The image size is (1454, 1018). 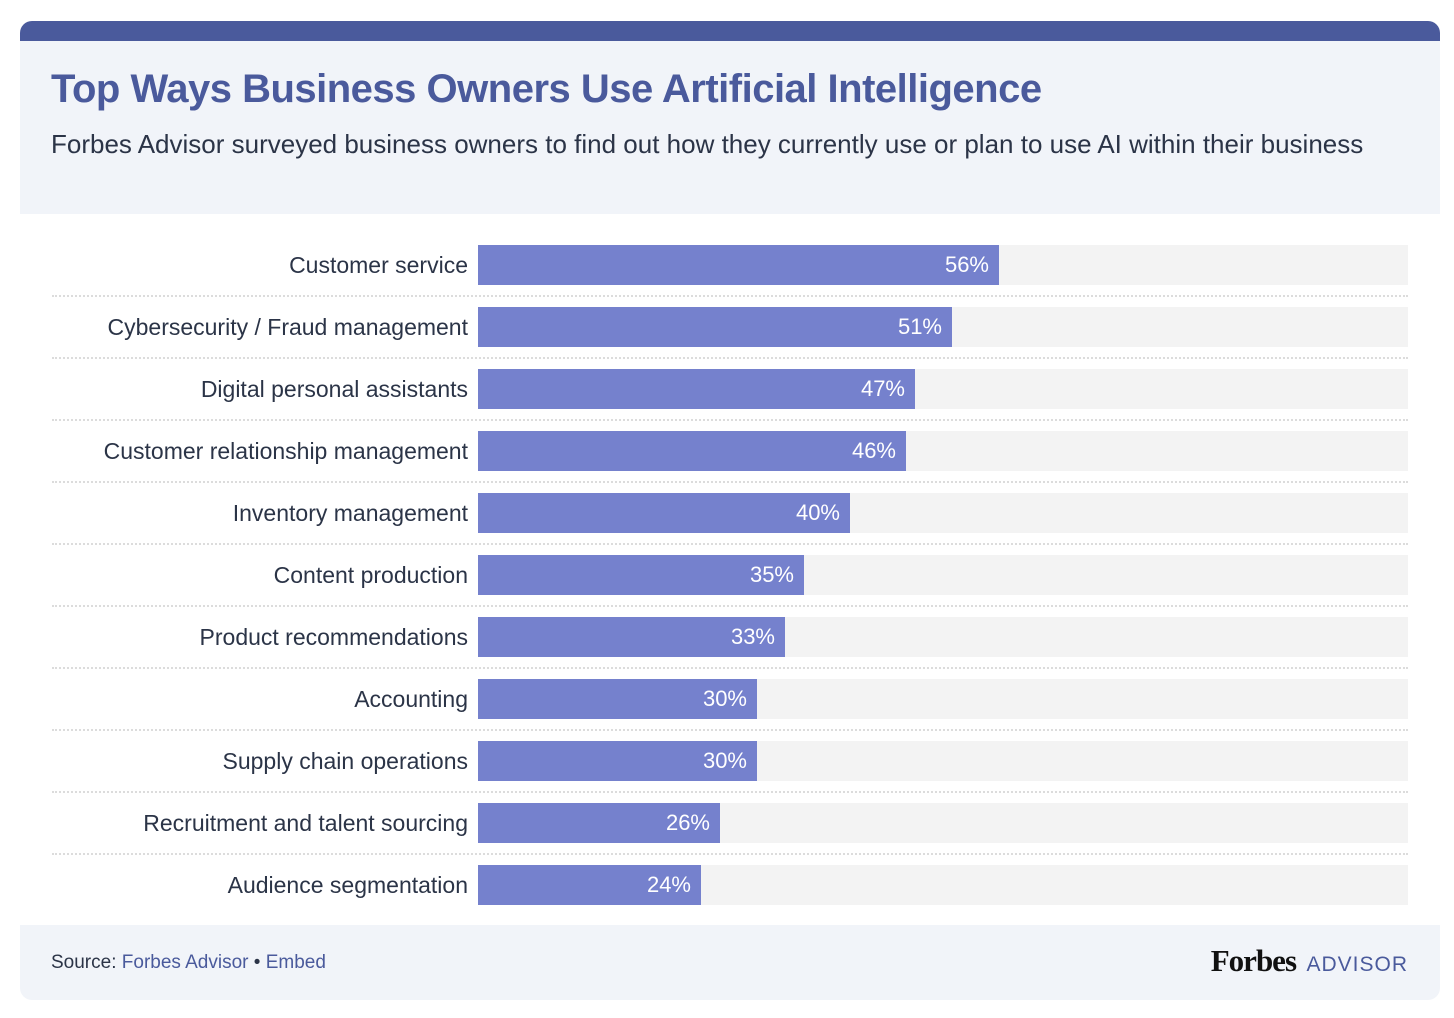 I want to click on bar-value-label: 33%, so click(x=752, y=636).